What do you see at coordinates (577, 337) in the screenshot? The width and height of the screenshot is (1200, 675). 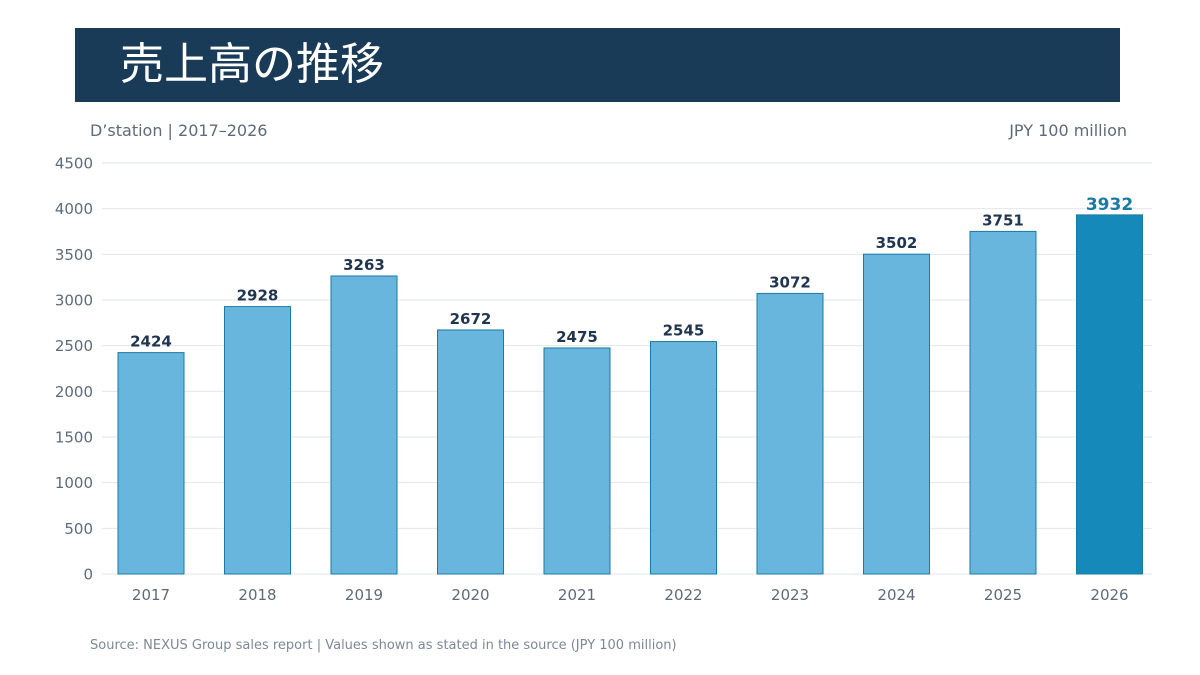 I see `data-label: 2475` at bounding box center [577, 337].